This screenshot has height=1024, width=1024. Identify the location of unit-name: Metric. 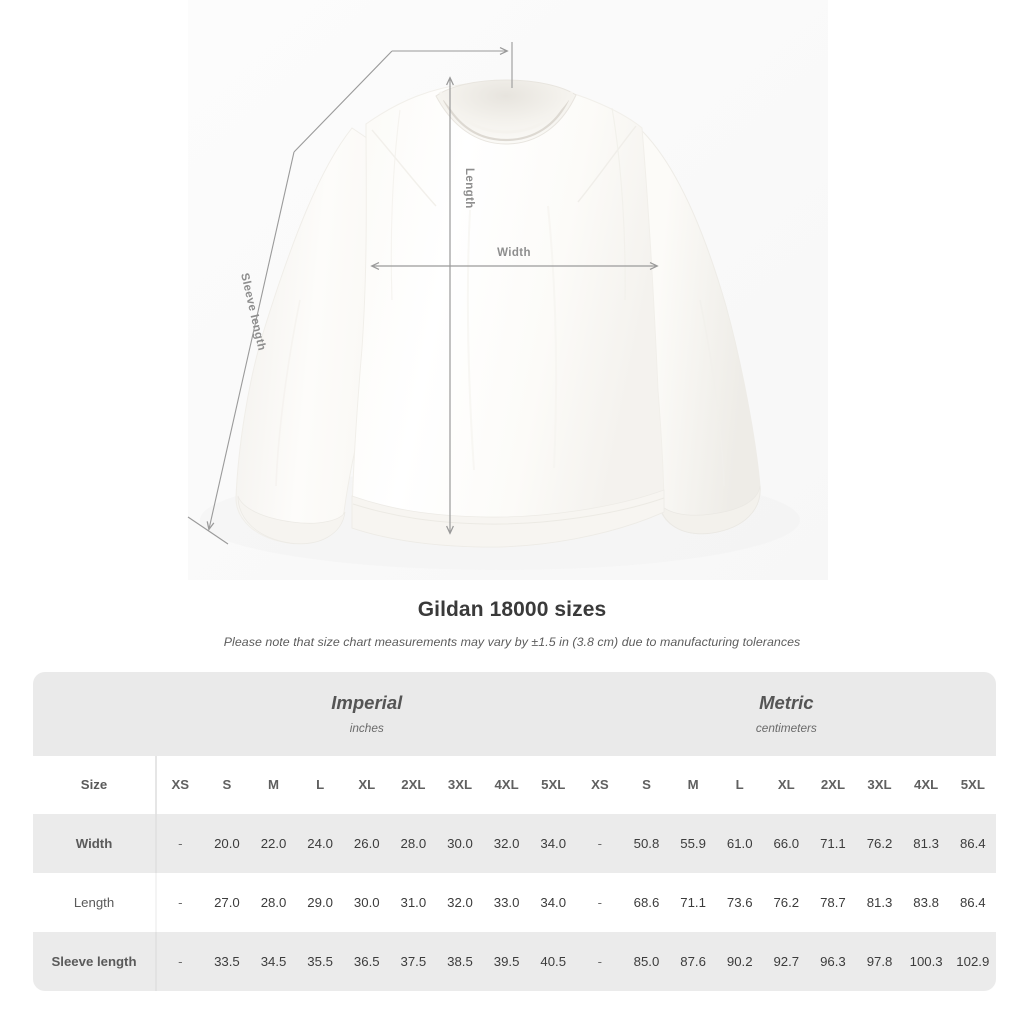
(786, 703).